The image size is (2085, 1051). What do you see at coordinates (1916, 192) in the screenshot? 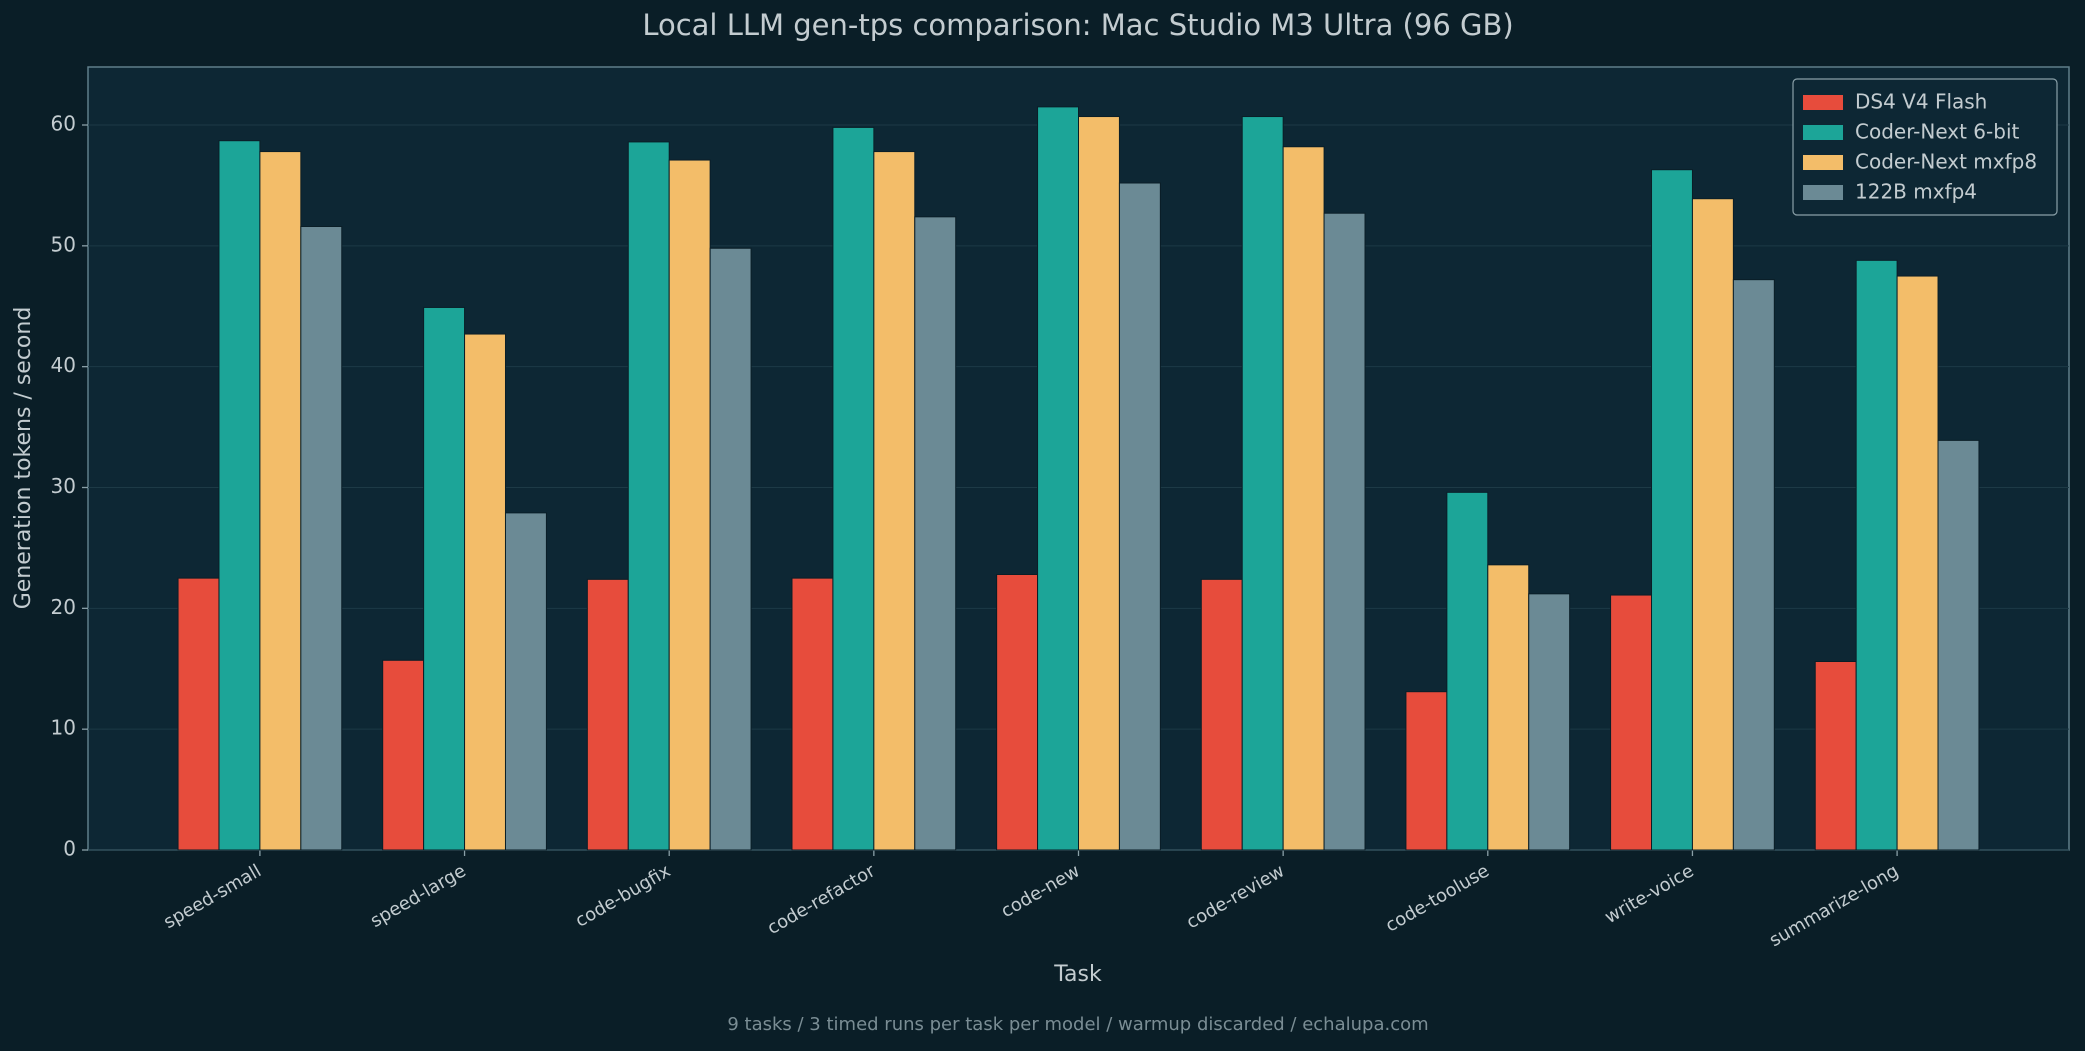
I see `legend-label: 122B mxfp4` at bounding box center [1916, 192].